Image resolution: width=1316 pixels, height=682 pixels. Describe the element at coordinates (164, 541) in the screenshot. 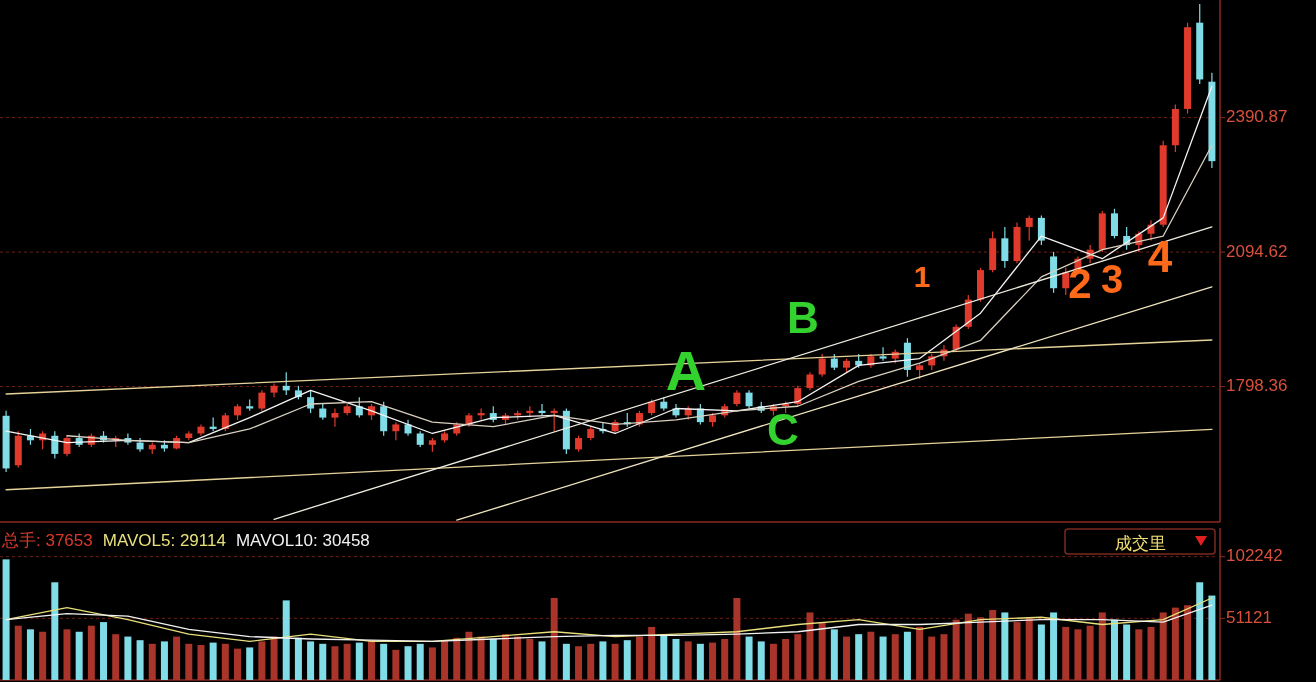

I see `text: MAVOL5: 29114` at that location.